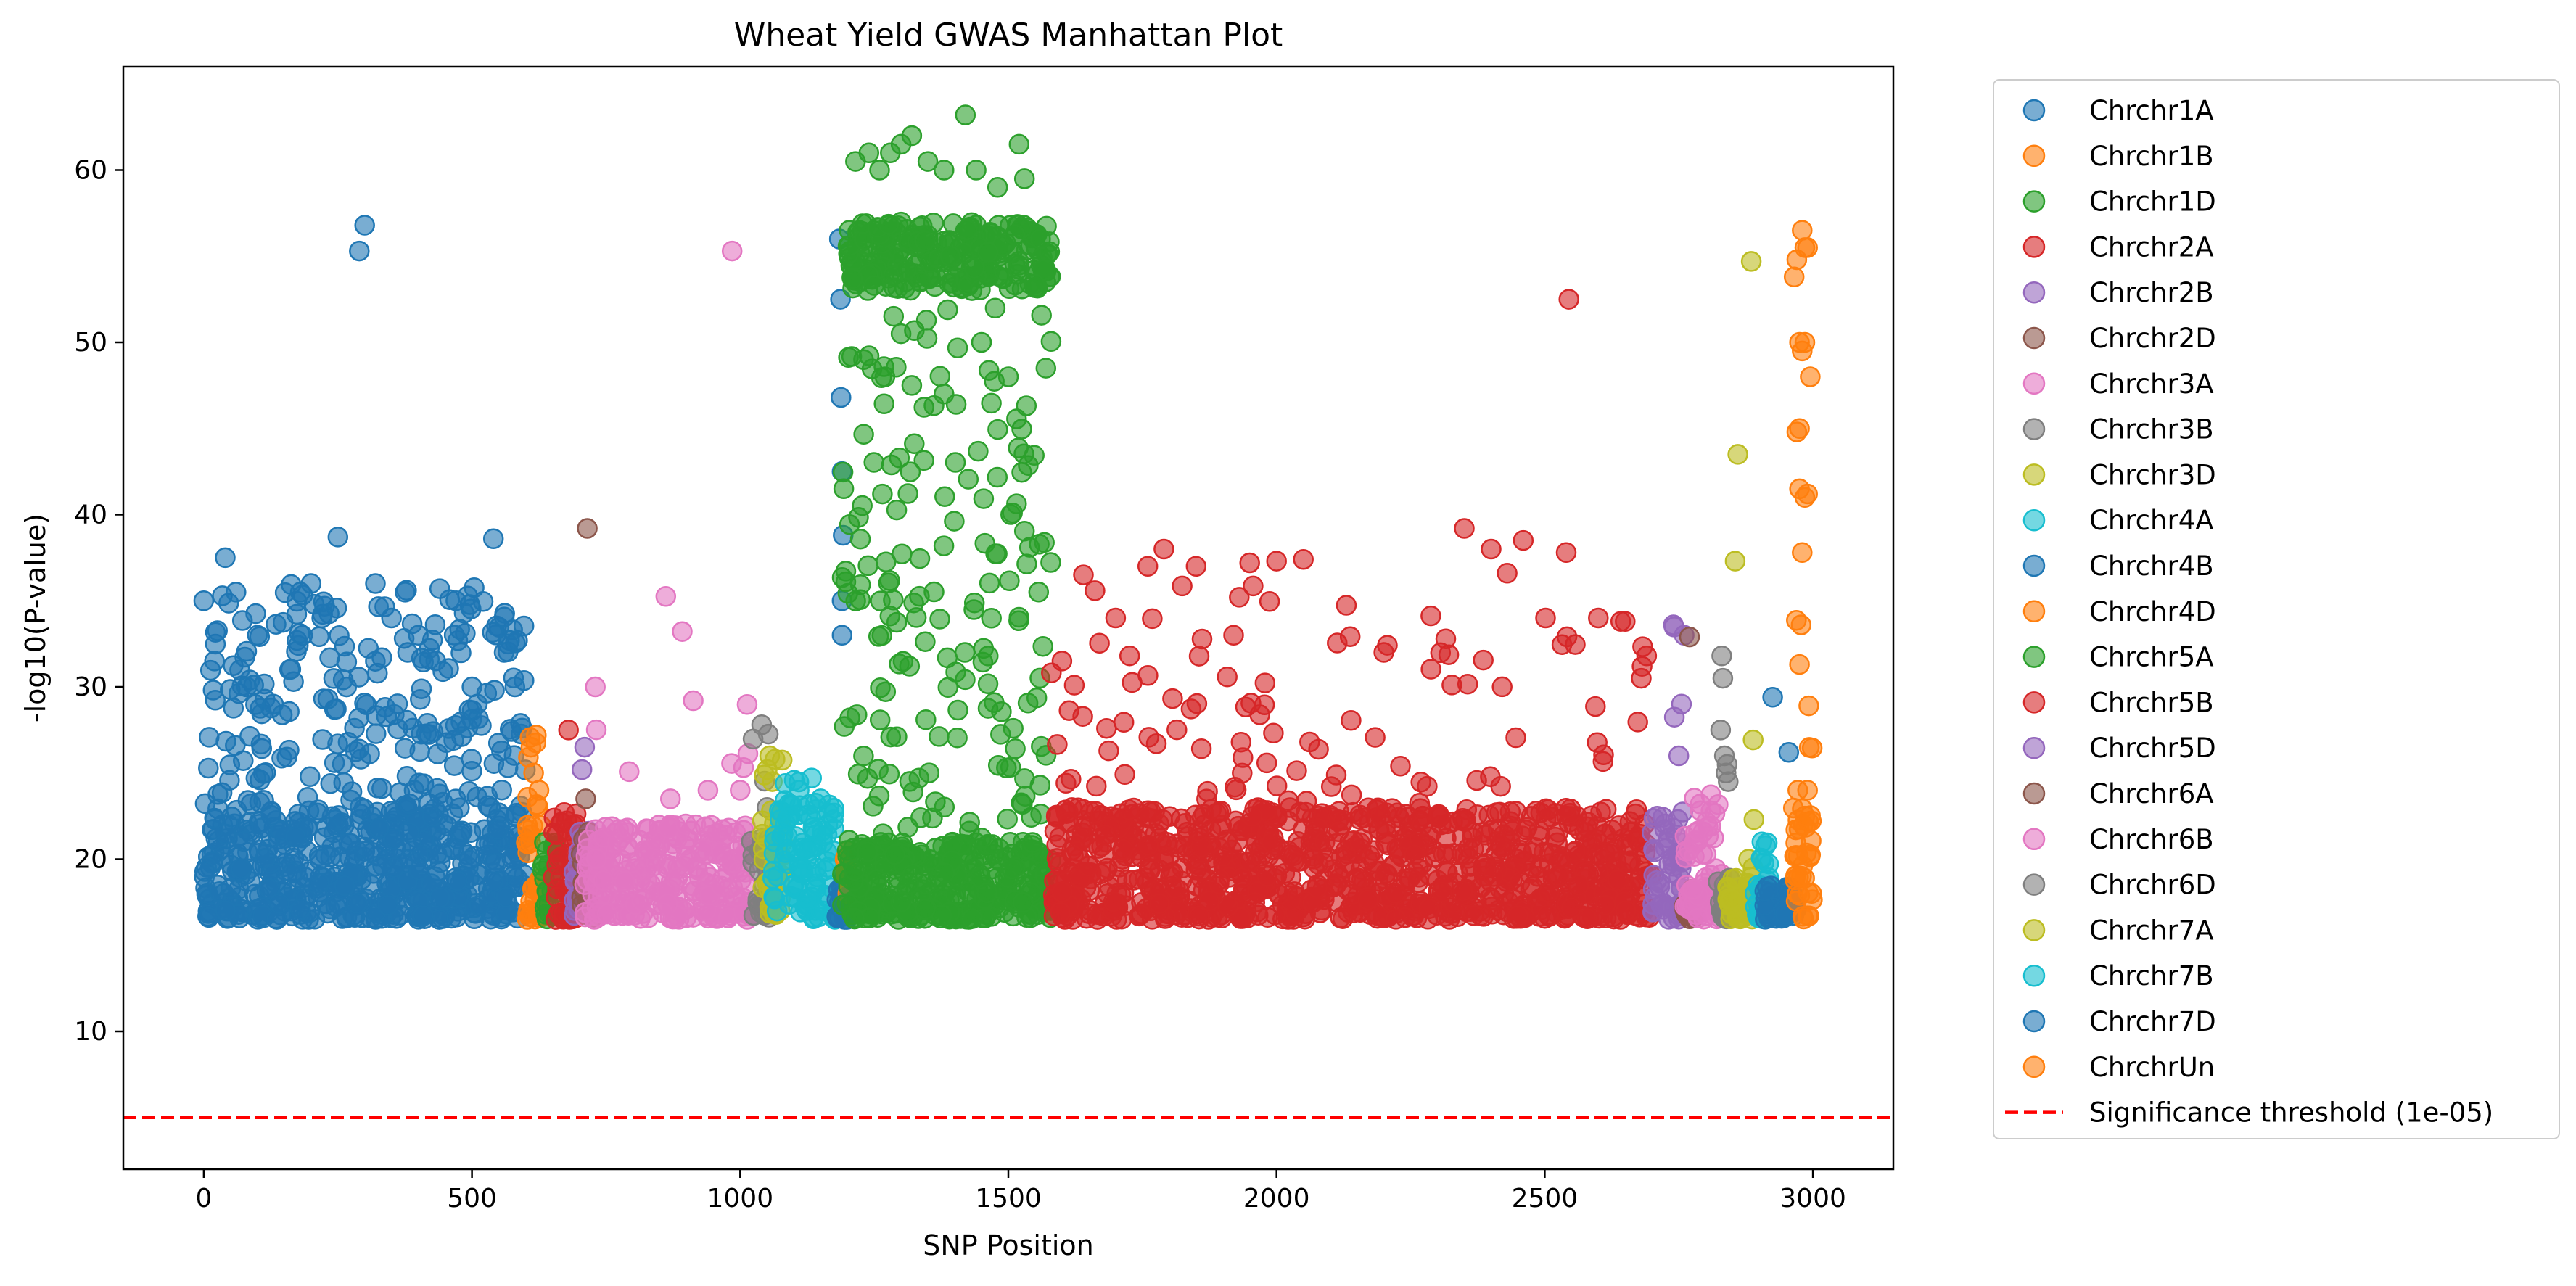  Describe the element at coordinates (1276, 1199) in the screenshot. I see `x-tick-label: 2000` at that location.